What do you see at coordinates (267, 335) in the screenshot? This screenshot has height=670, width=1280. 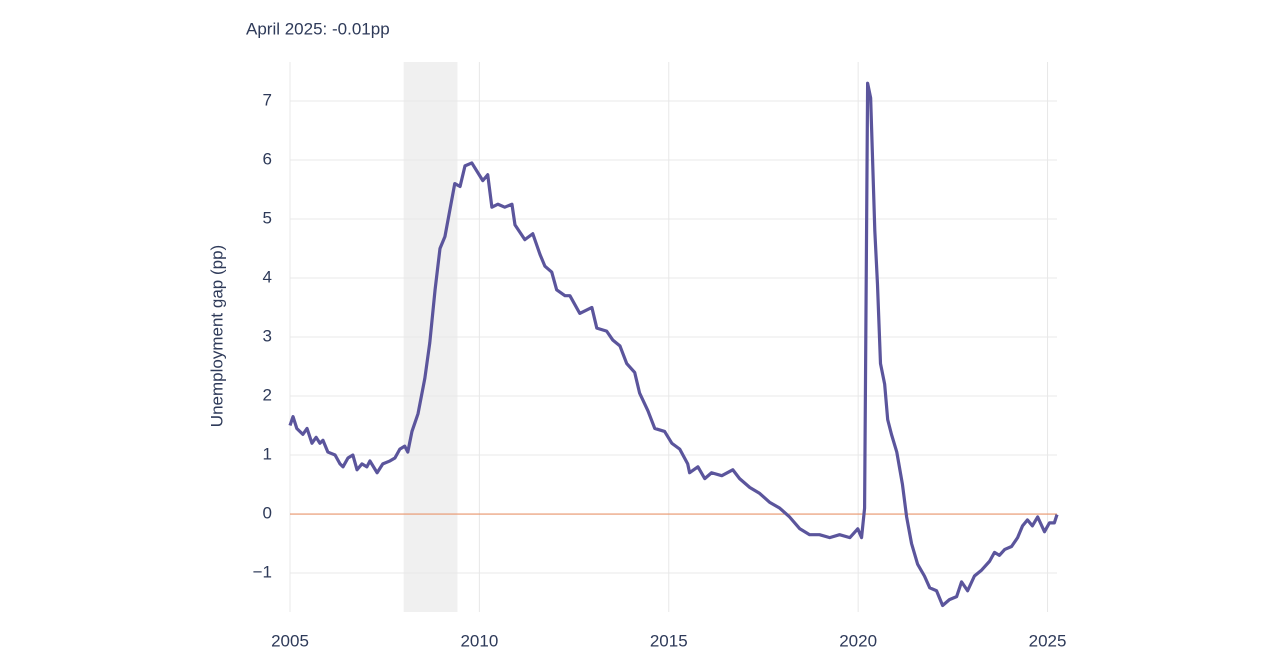 I see `y-tick-label: 3` at bounding box center [267, 335].